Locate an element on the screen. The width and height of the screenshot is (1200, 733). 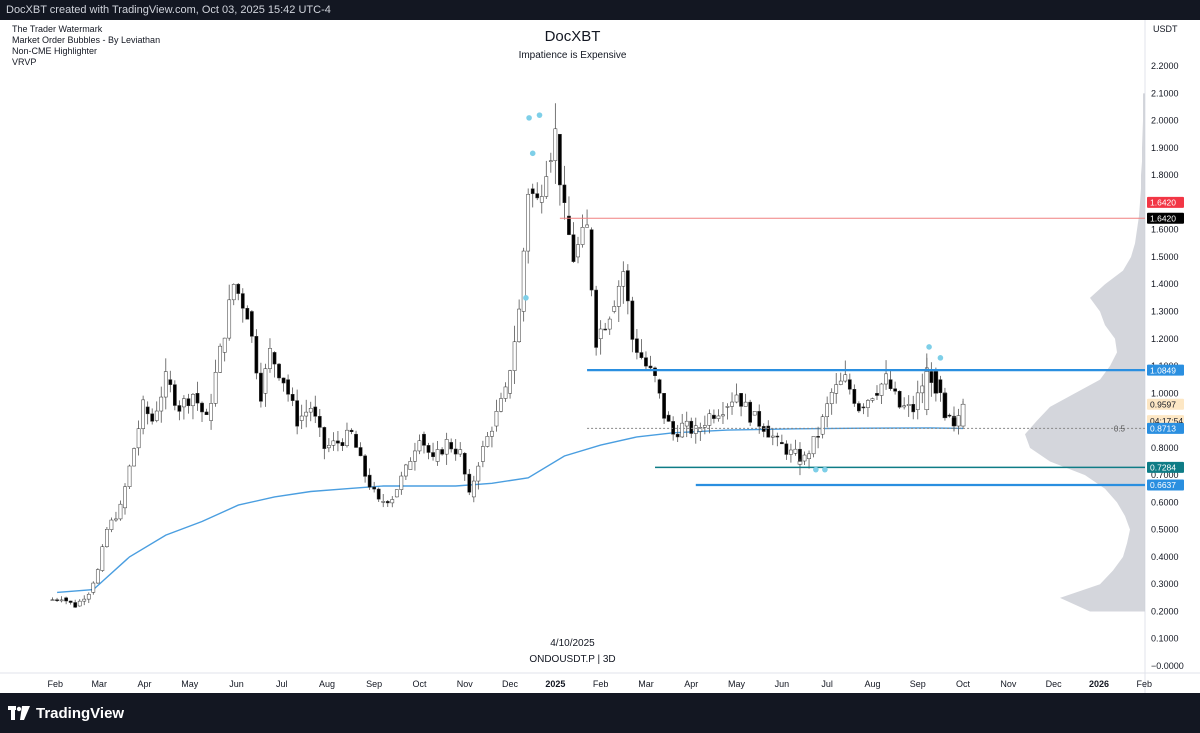
time-tick-label: Feb is located at coordinates (1145, 684).